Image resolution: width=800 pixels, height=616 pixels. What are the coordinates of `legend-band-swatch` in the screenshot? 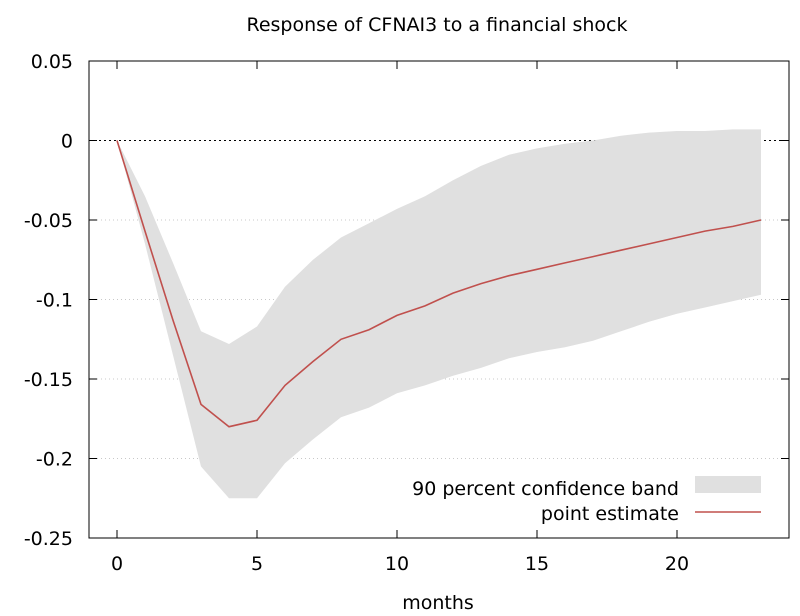 It's located at (728, 484).